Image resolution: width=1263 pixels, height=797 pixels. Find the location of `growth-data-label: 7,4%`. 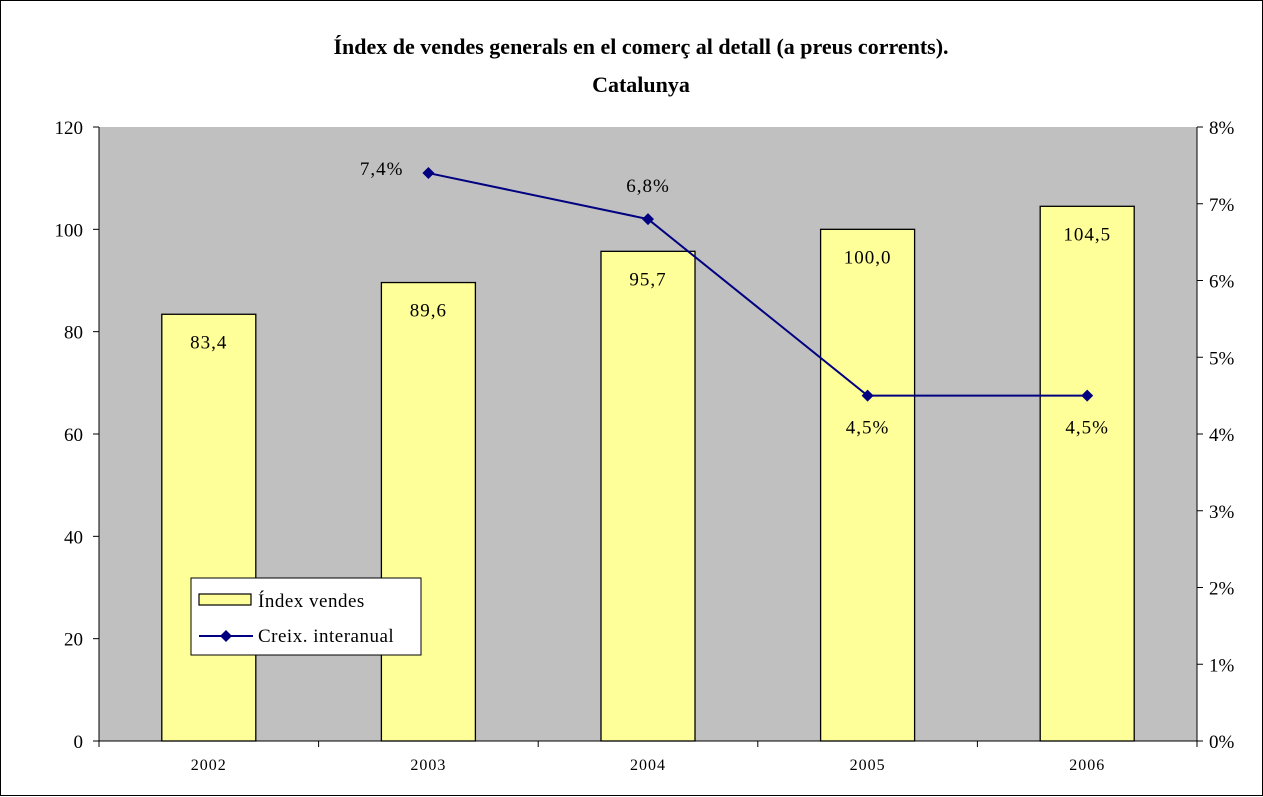

growth-data-label: 7,4% is located at coordinates (382, 169).